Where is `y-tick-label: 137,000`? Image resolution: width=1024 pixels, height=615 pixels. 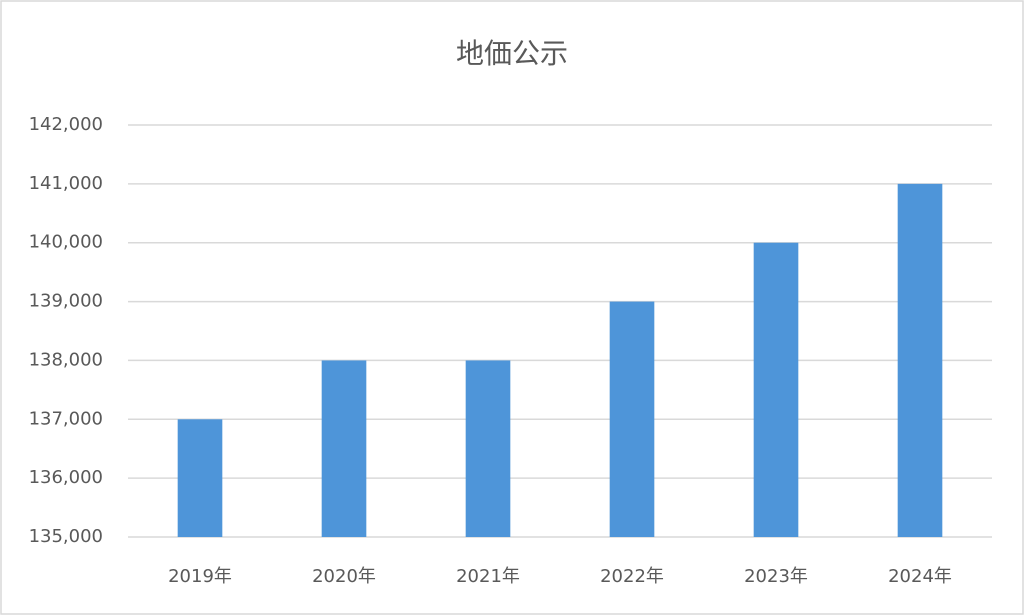 y-tick-label: 137,000 is located at coordinates (66, 418).